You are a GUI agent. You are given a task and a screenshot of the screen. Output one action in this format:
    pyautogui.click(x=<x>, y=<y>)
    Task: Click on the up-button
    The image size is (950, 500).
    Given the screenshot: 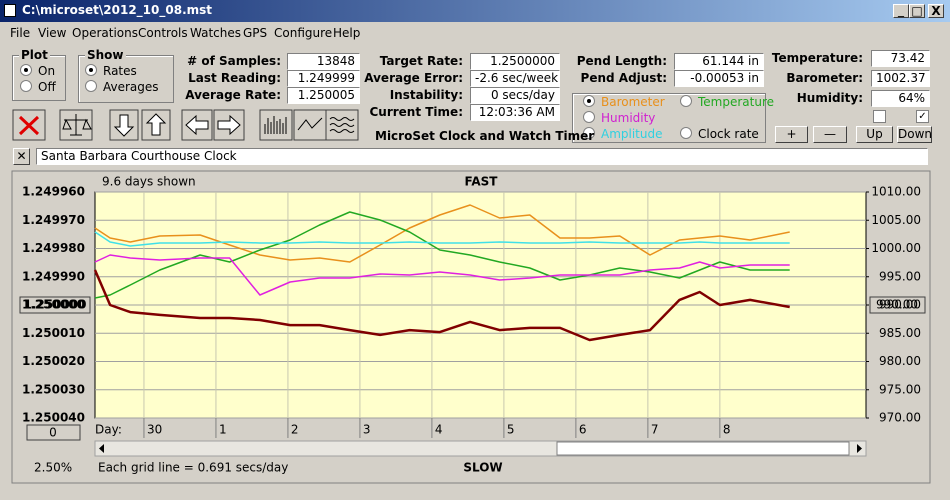 What is the action you would take?
    pyautogui.click(x=156, y=125)
    